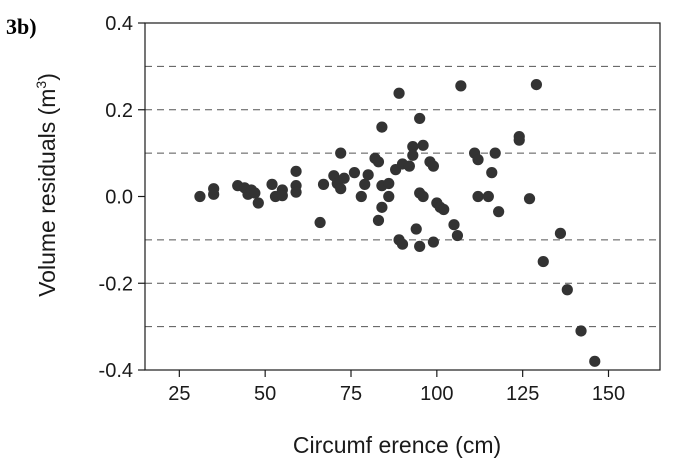 Image resolution: width=675 pixels, height=466 pixels. Describe the element at coordinates (47, 193) in the screenshot. I see `y-axis-title-text: Volume residuals (m` at that location.